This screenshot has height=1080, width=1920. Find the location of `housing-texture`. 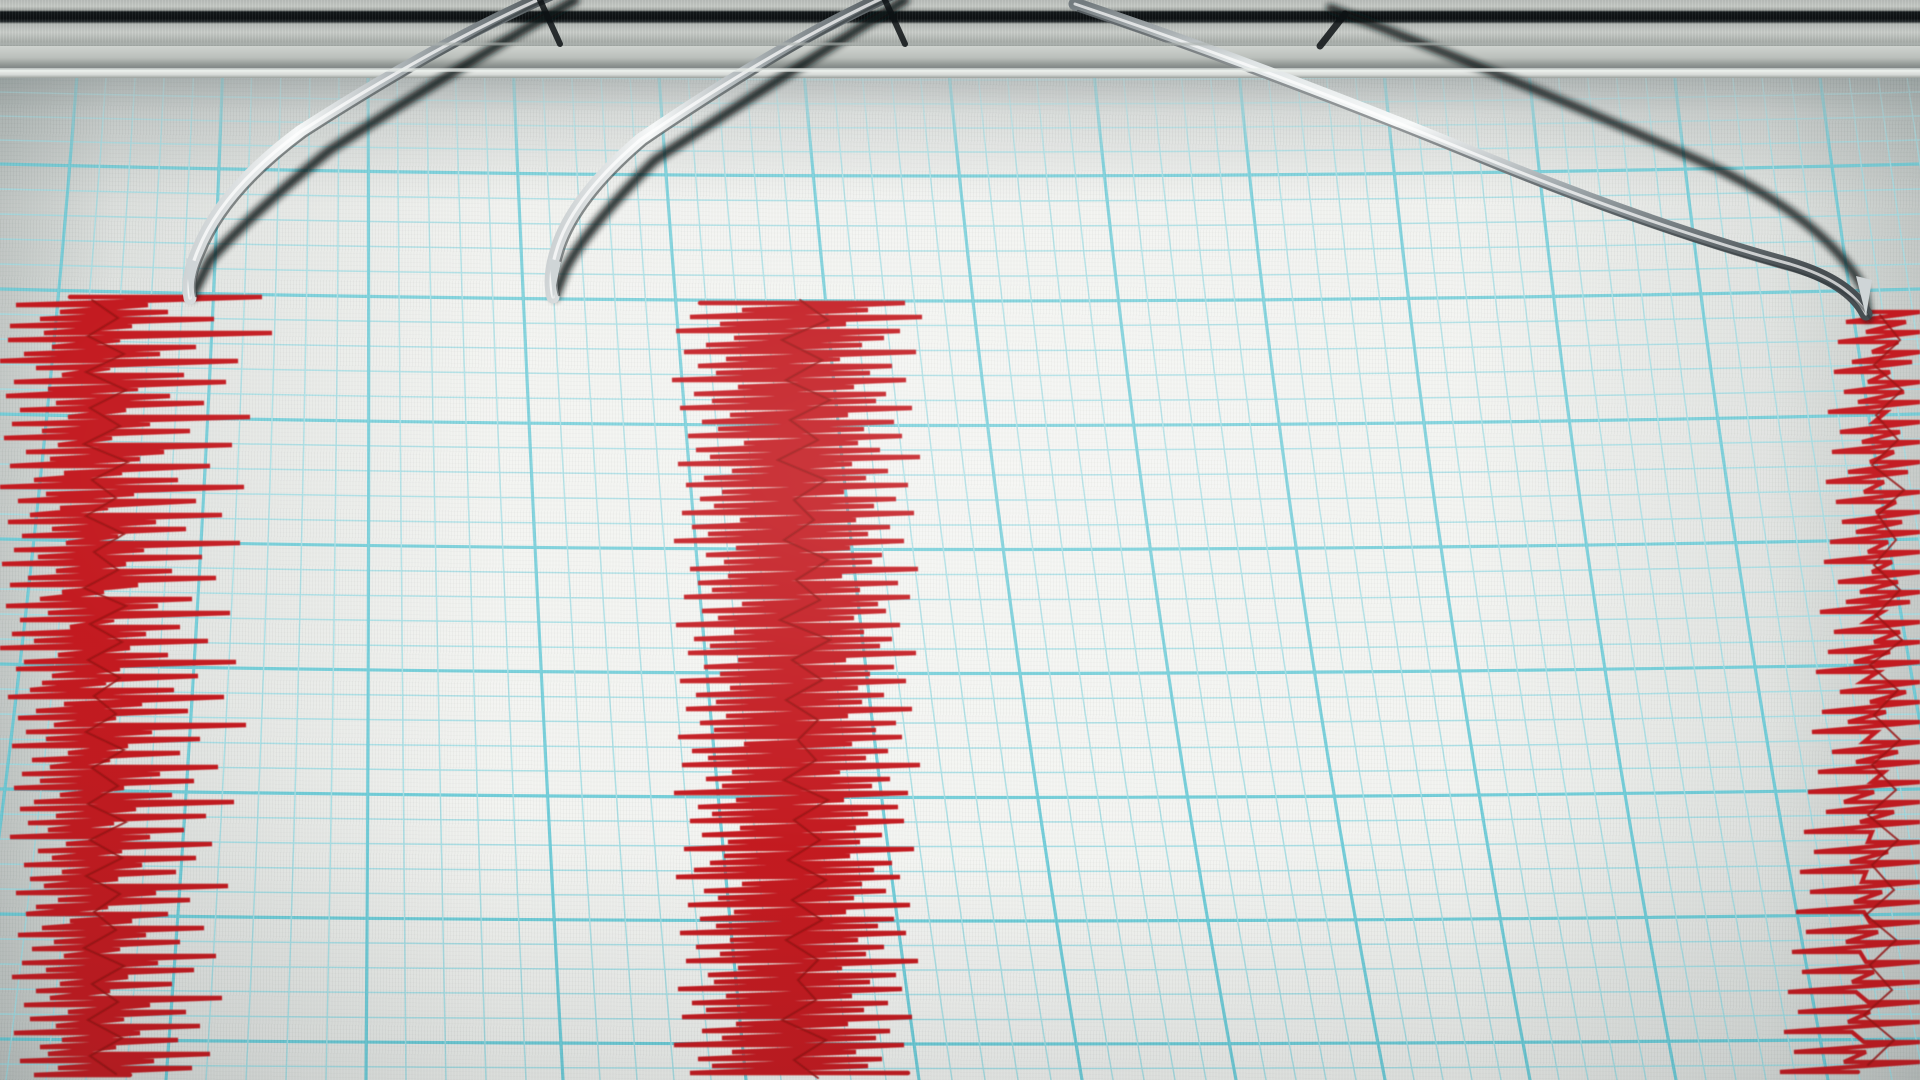

housing-texture is located at coordinates (960, 23).